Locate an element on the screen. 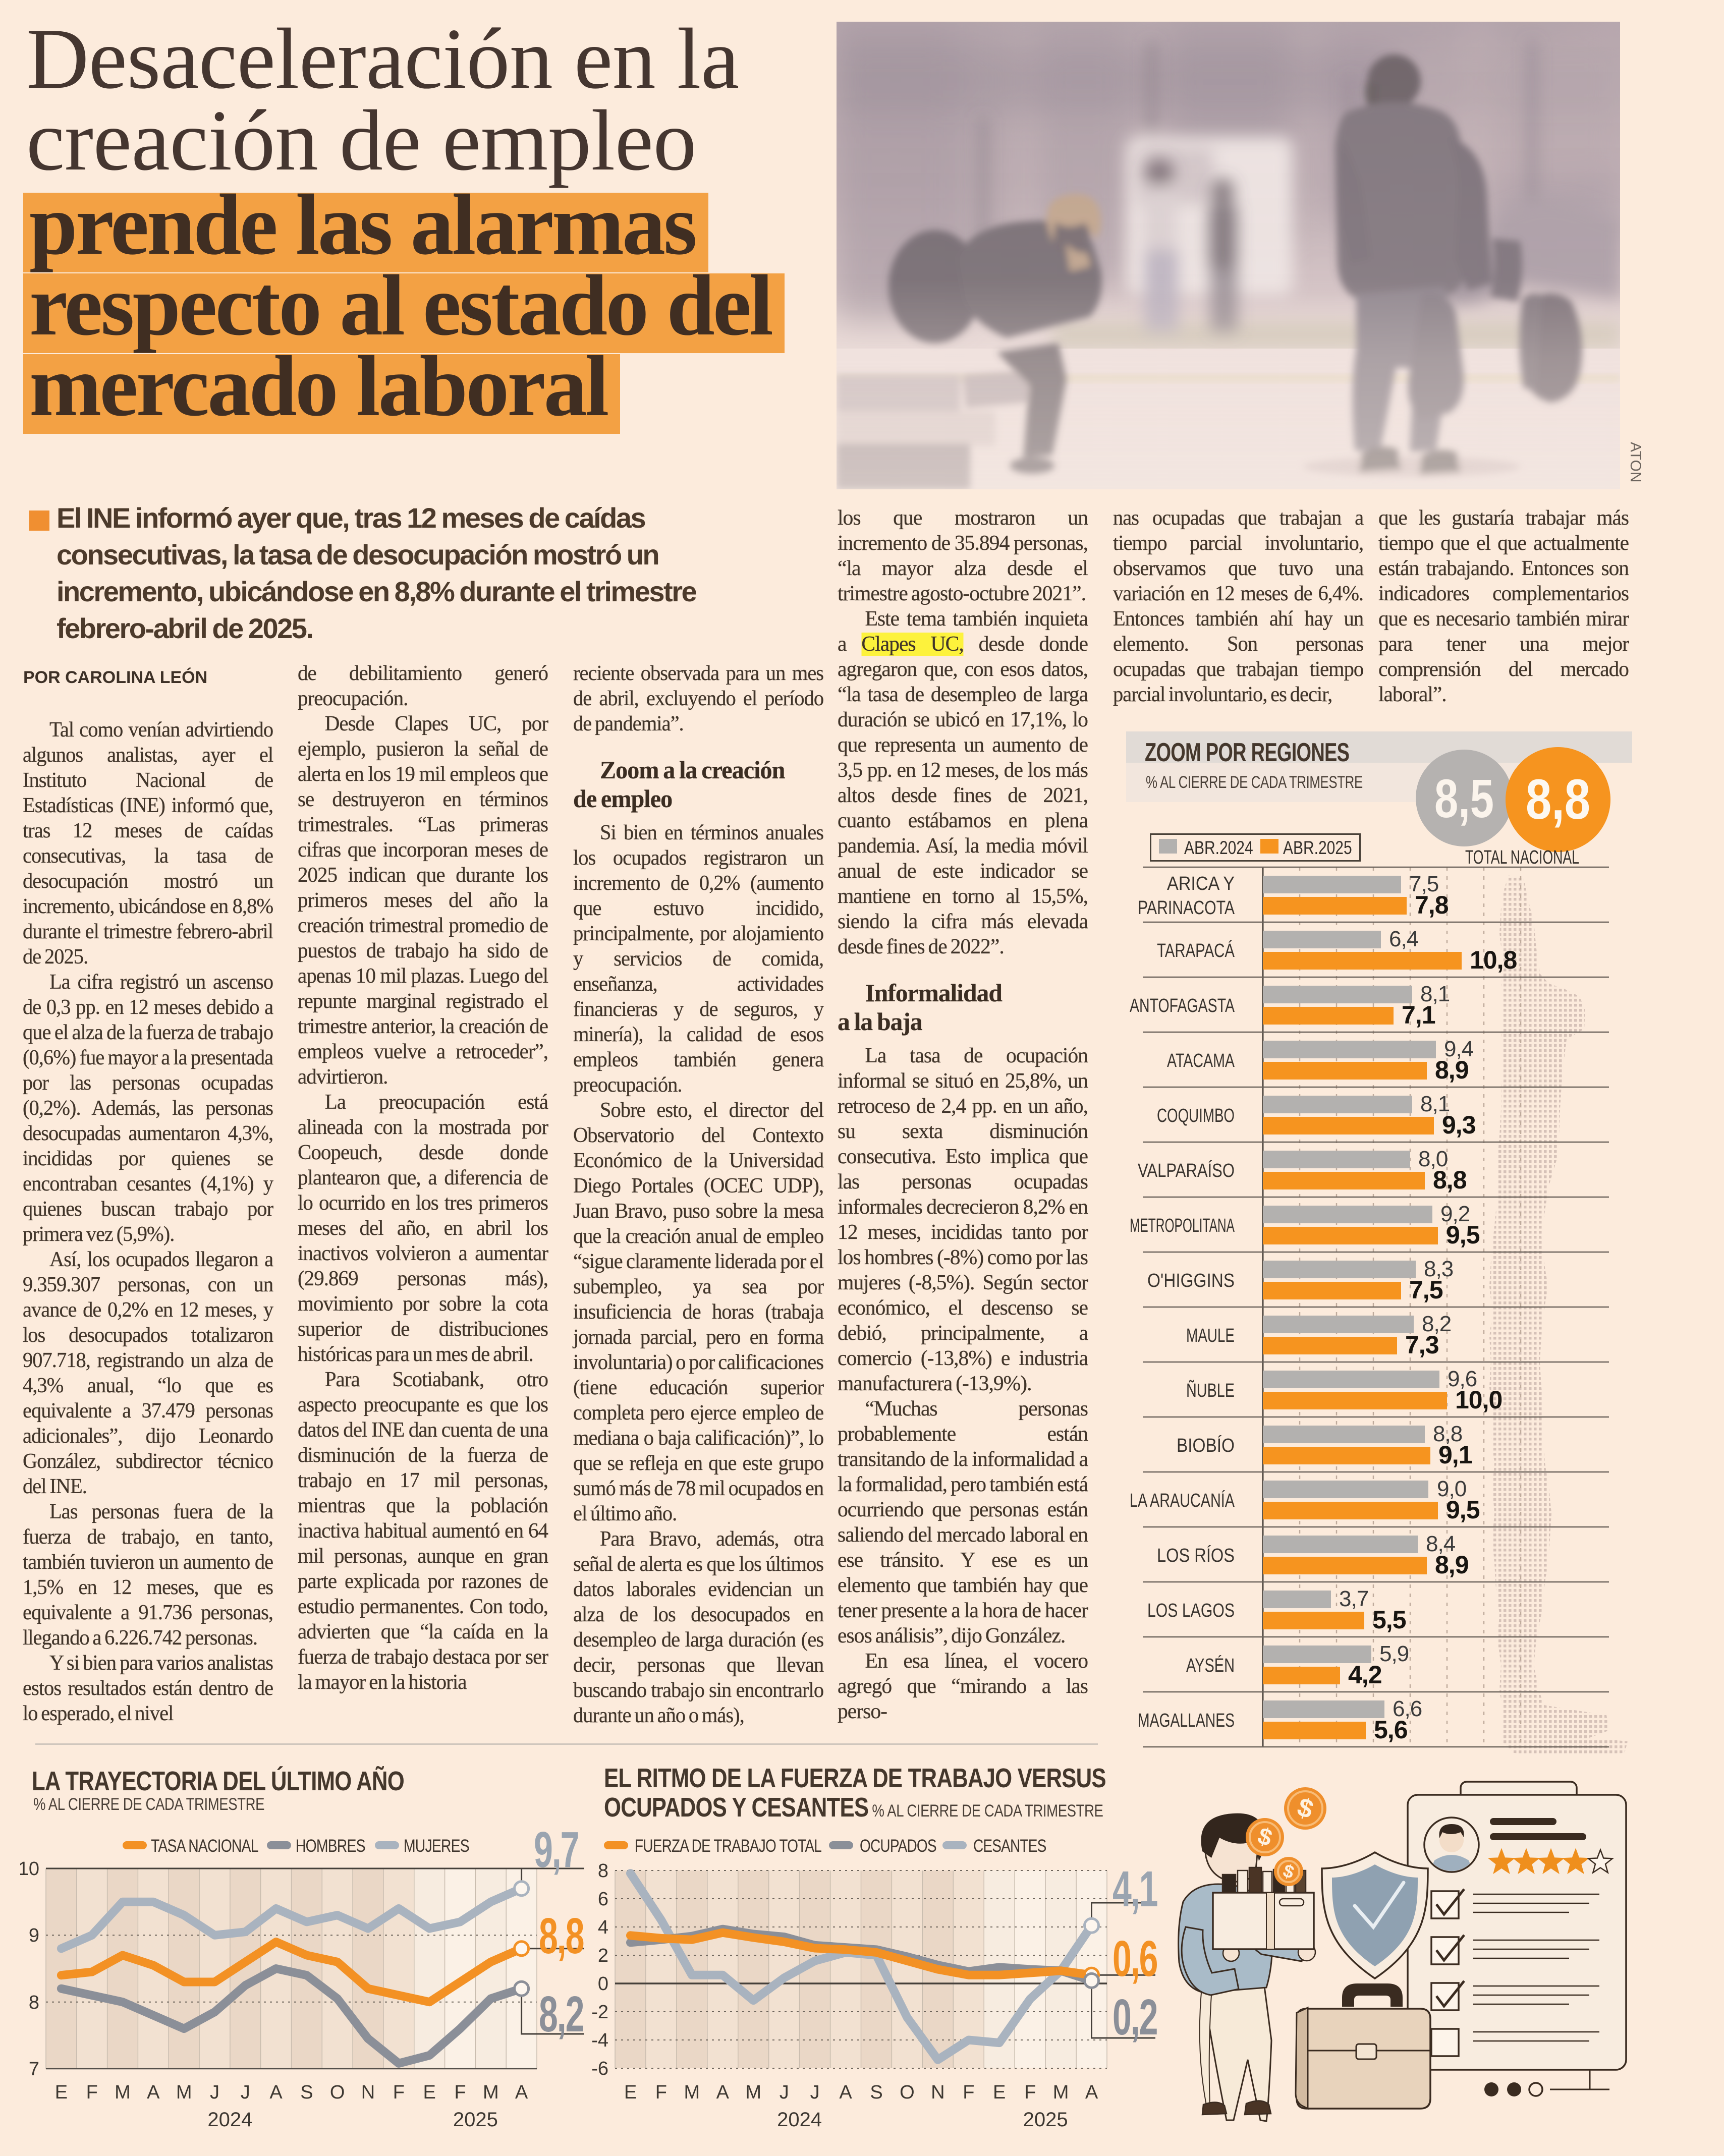 Image resolution: width=1724 pixels, height=2156 pixels. svg-text: 0 is located at coordinates (603, 1984).